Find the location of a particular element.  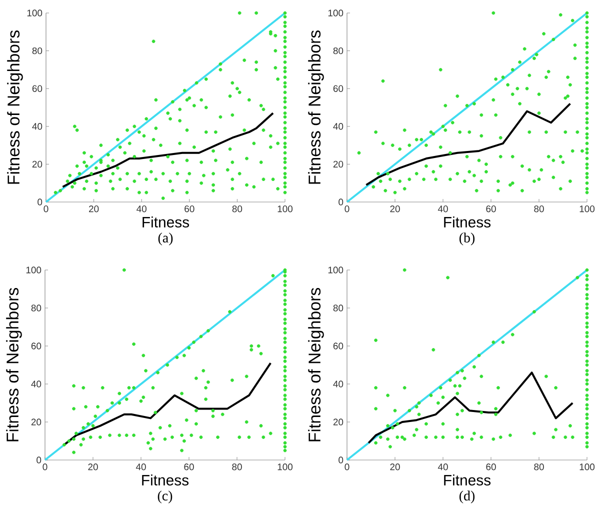

text: (c) is located at coordinates (165, 497).